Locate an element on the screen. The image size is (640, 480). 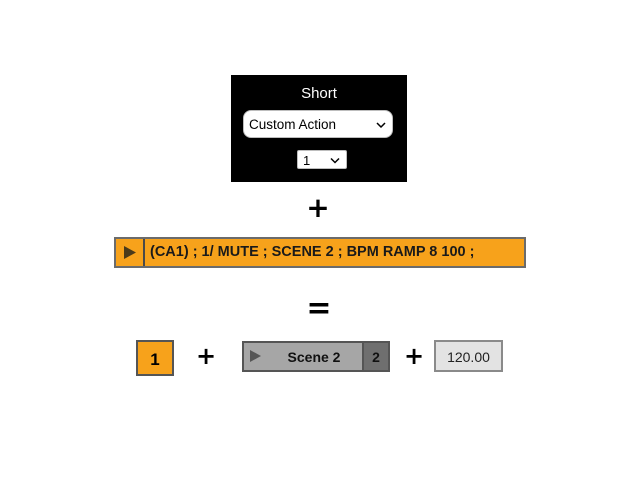
action-number-dropdown: 1 is located at coordinates (322, 159).